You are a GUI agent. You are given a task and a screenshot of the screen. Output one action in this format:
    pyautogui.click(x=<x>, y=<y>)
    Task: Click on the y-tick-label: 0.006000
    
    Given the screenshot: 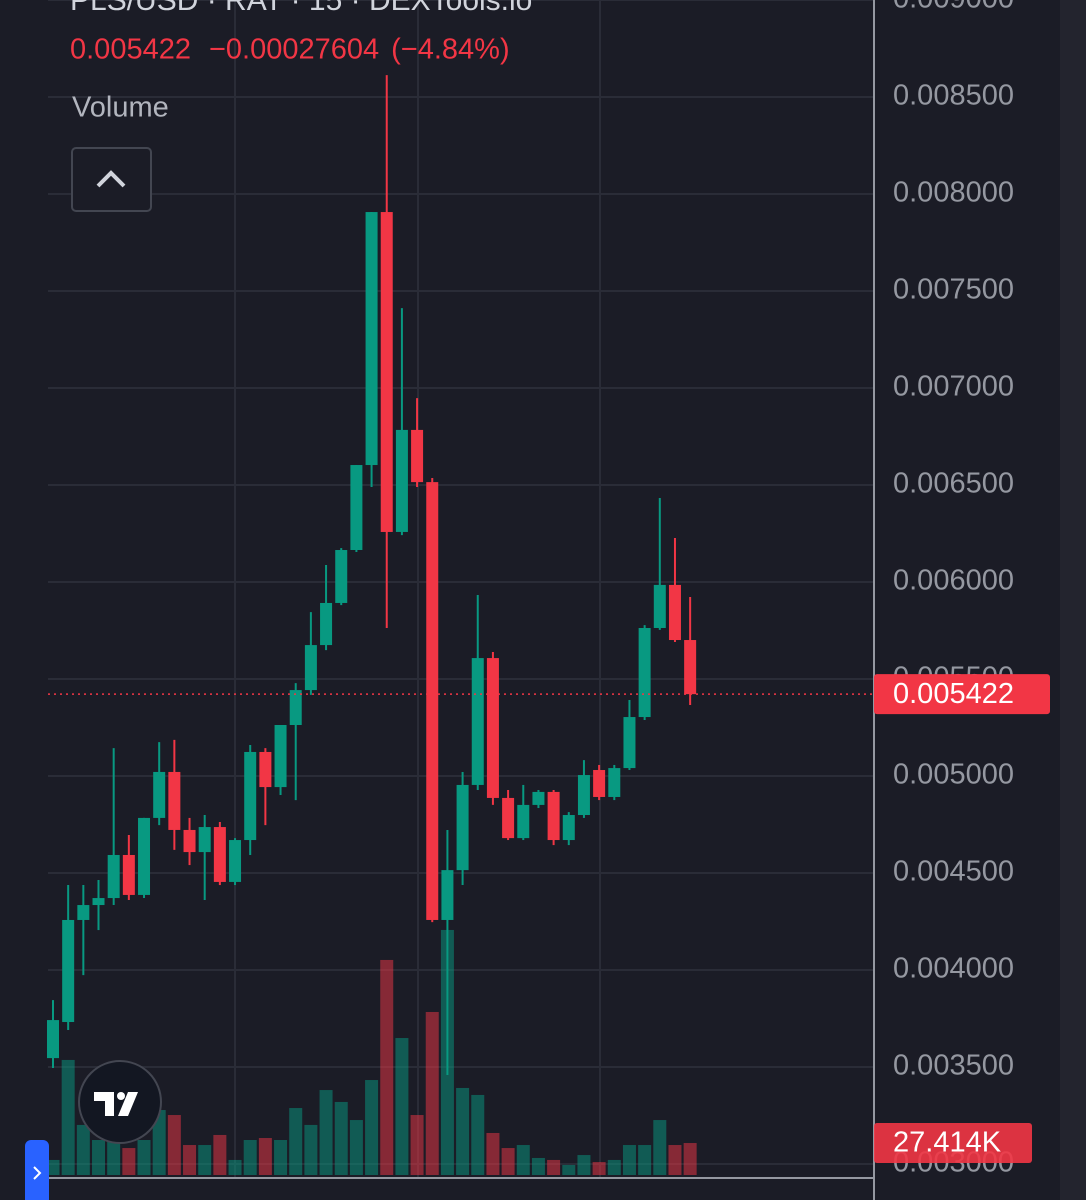 What is the action you would take?
    pyautogui.click(x=953, y=581)
    